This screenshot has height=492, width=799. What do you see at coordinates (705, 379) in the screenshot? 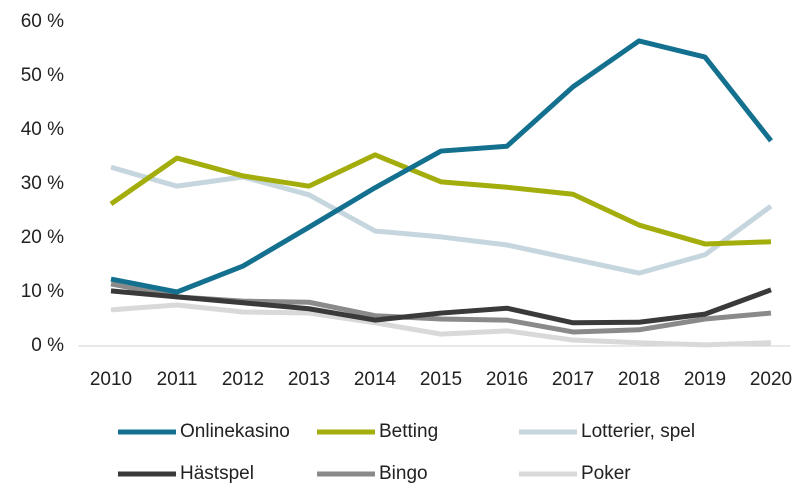
I see `x-tick-label: 2019` at bounding box center [705, 379].